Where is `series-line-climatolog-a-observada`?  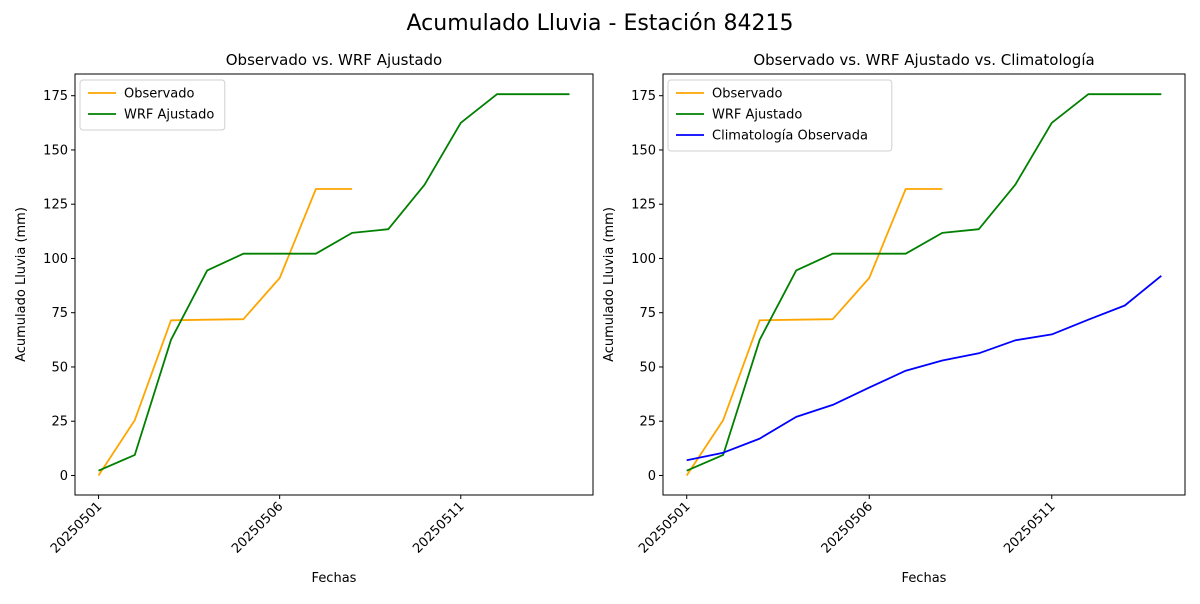 series-line-climatolog-a-observada is located at coordinates (924, 368).